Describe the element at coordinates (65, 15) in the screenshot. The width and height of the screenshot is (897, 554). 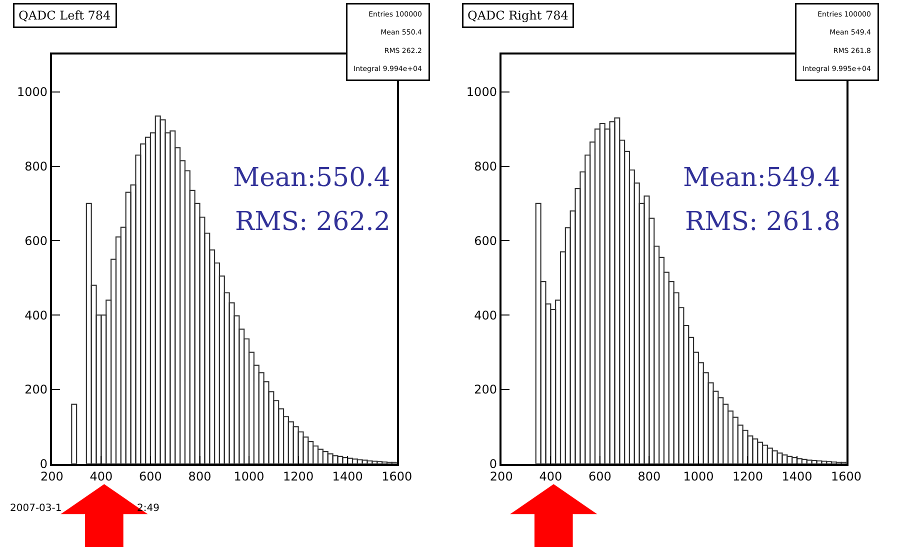
I see `chart-title: QADC Left 784` at that location.